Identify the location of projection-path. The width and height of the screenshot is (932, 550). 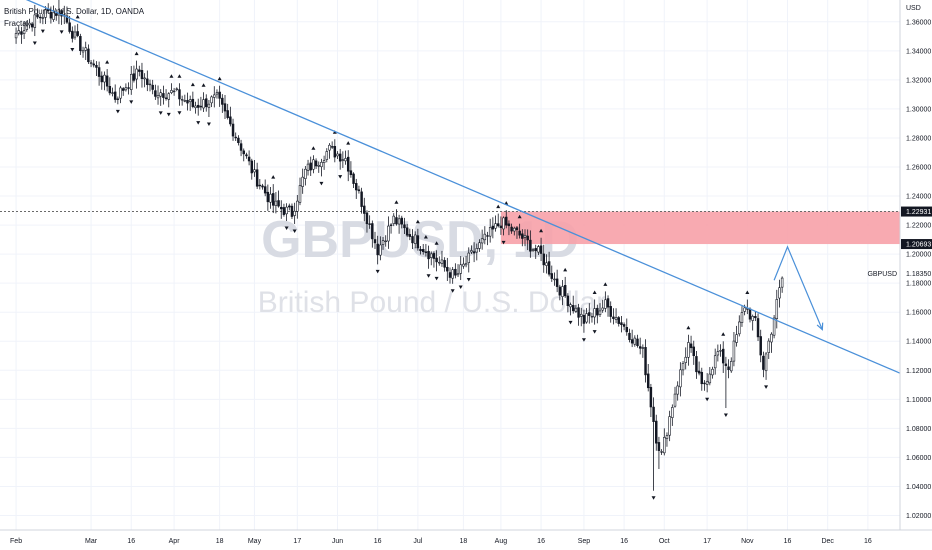
(798, 288).